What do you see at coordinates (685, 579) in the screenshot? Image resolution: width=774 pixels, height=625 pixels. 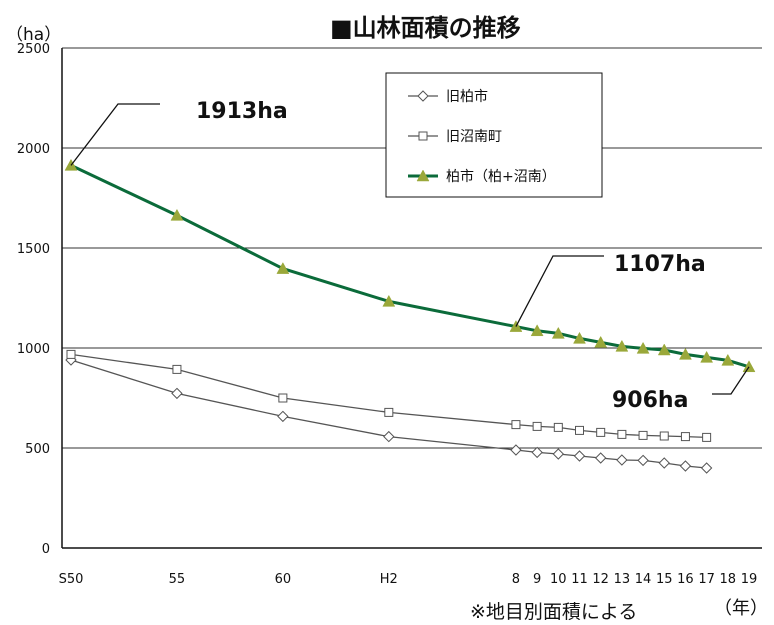 I see `x-tick-label-16: 16` at bounding box center [685, 579].